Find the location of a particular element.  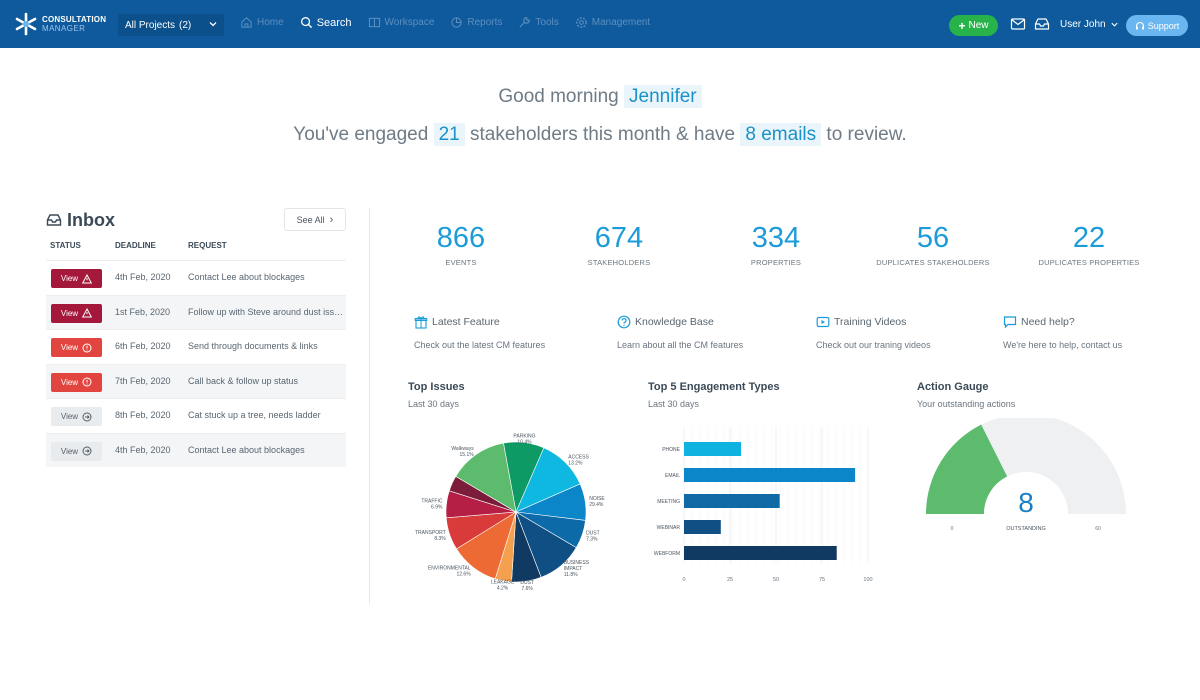

support-button: Support is located at coordinates (1157, 25).